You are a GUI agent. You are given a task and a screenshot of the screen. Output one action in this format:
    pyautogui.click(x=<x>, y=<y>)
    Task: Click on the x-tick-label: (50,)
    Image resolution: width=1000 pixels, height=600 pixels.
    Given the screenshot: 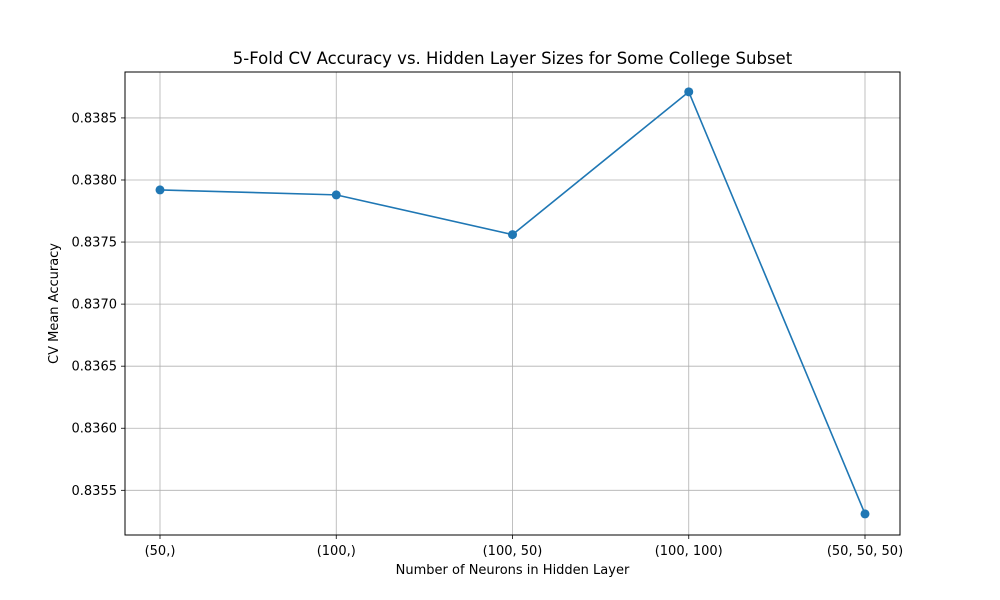 What is the action you would take?
    pyautogui.click(x=160, y=551)
    